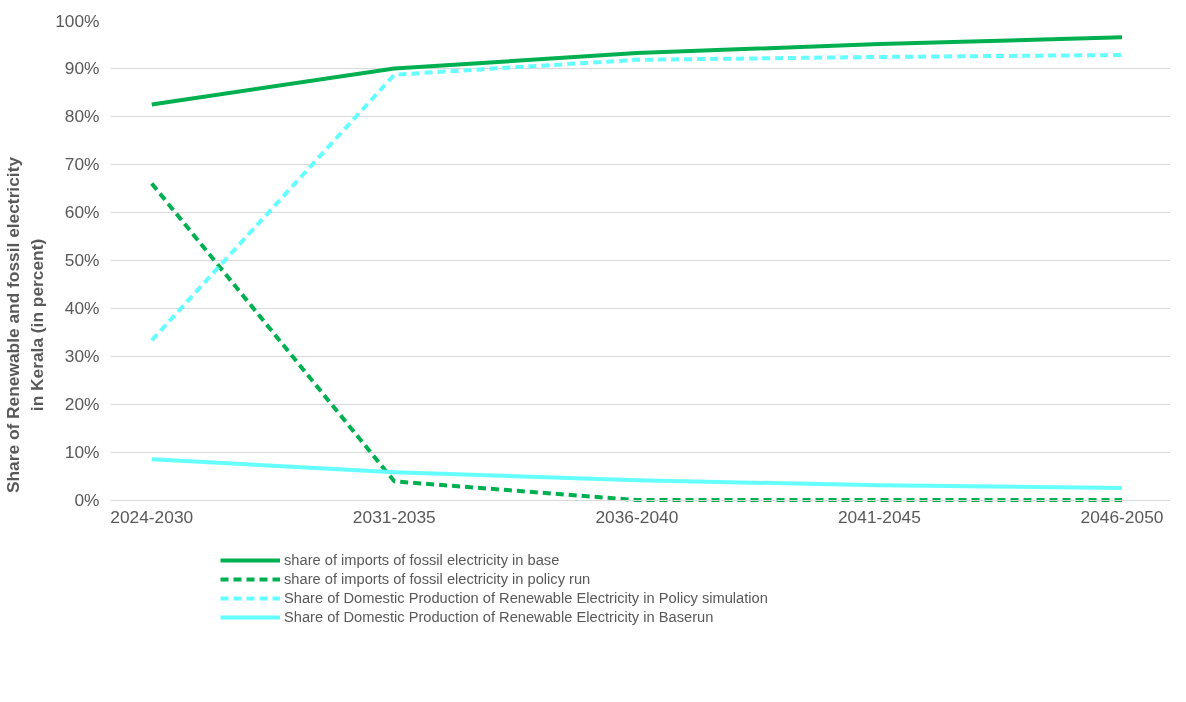  I want to click on x-tick-label: 2024-2030, so click(152, 517).